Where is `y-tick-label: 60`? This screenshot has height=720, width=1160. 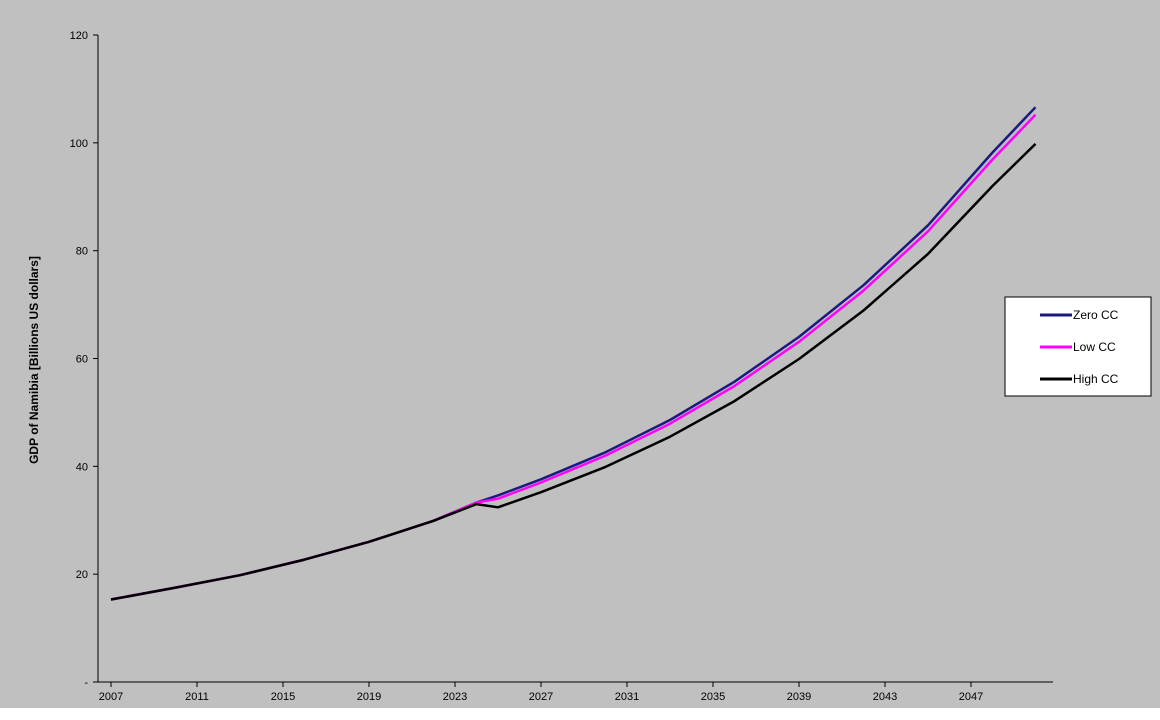 y-tick-label: 60 is located at coordinates (82, 360).